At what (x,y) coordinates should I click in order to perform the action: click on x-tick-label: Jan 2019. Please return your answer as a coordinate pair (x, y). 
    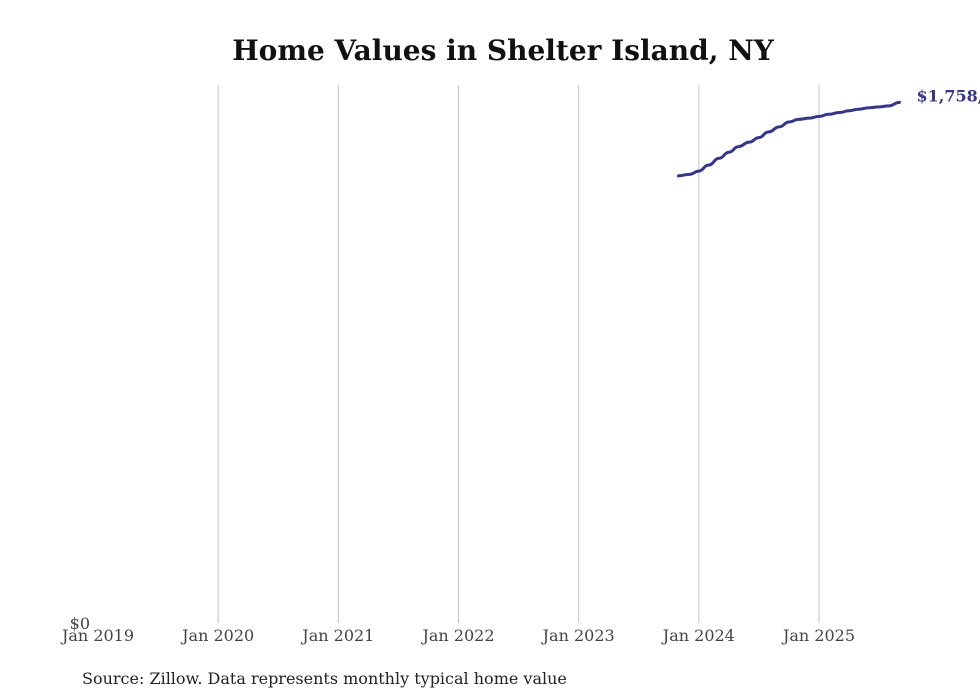
    Looking at the image, I should click on (97, 635).